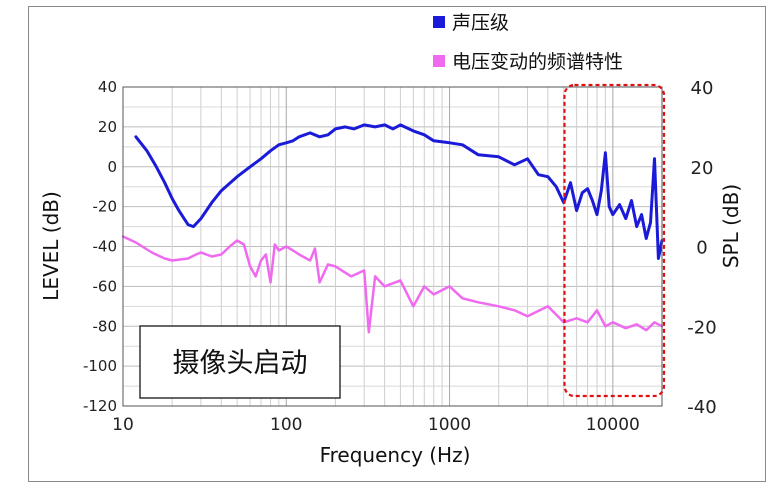 Image resolution: width=782 pixels, height=490 pixels. What do you see at coordinates (731, 226) in the screenshot?
I see `y-axis-label-right: SPL (dB)` at bounding box center [731, 226].